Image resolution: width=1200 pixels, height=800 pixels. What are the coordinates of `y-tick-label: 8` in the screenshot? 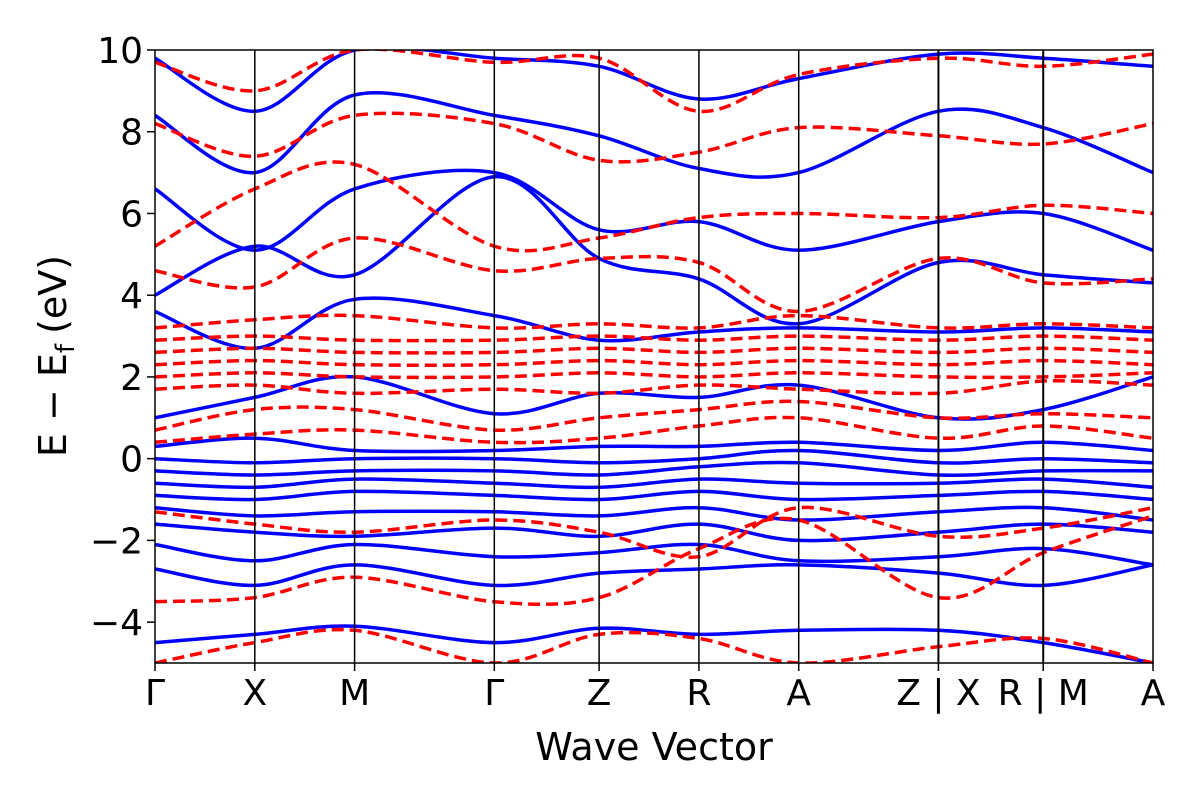 It's located at (131, 133).